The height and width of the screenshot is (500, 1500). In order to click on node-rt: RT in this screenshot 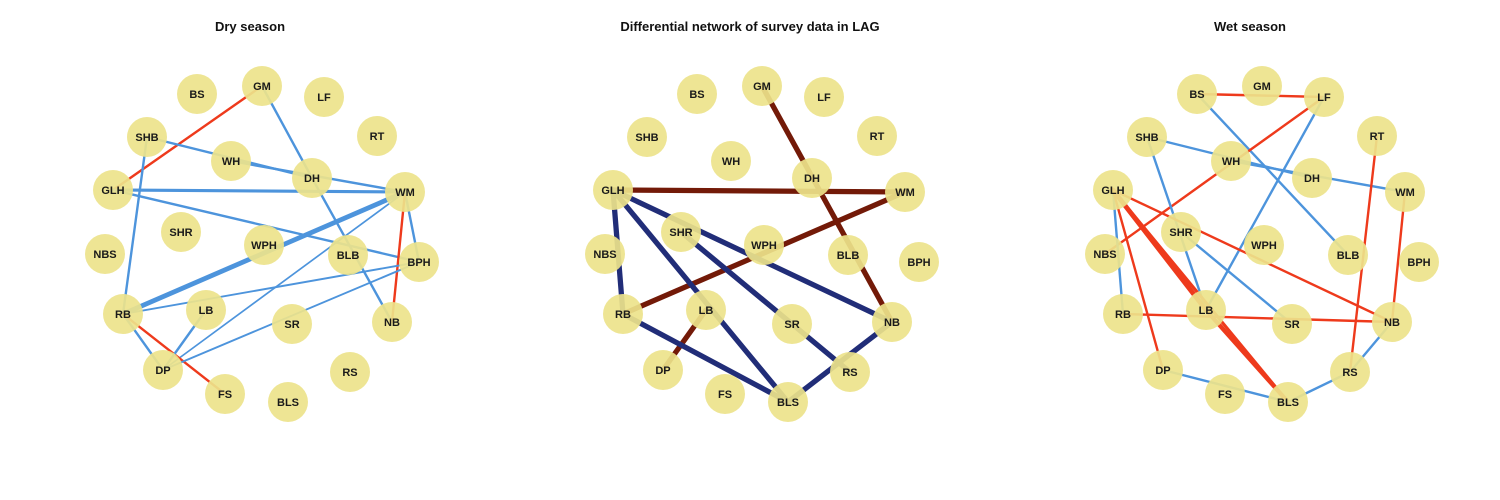, I will do `click(1377, 136)`.